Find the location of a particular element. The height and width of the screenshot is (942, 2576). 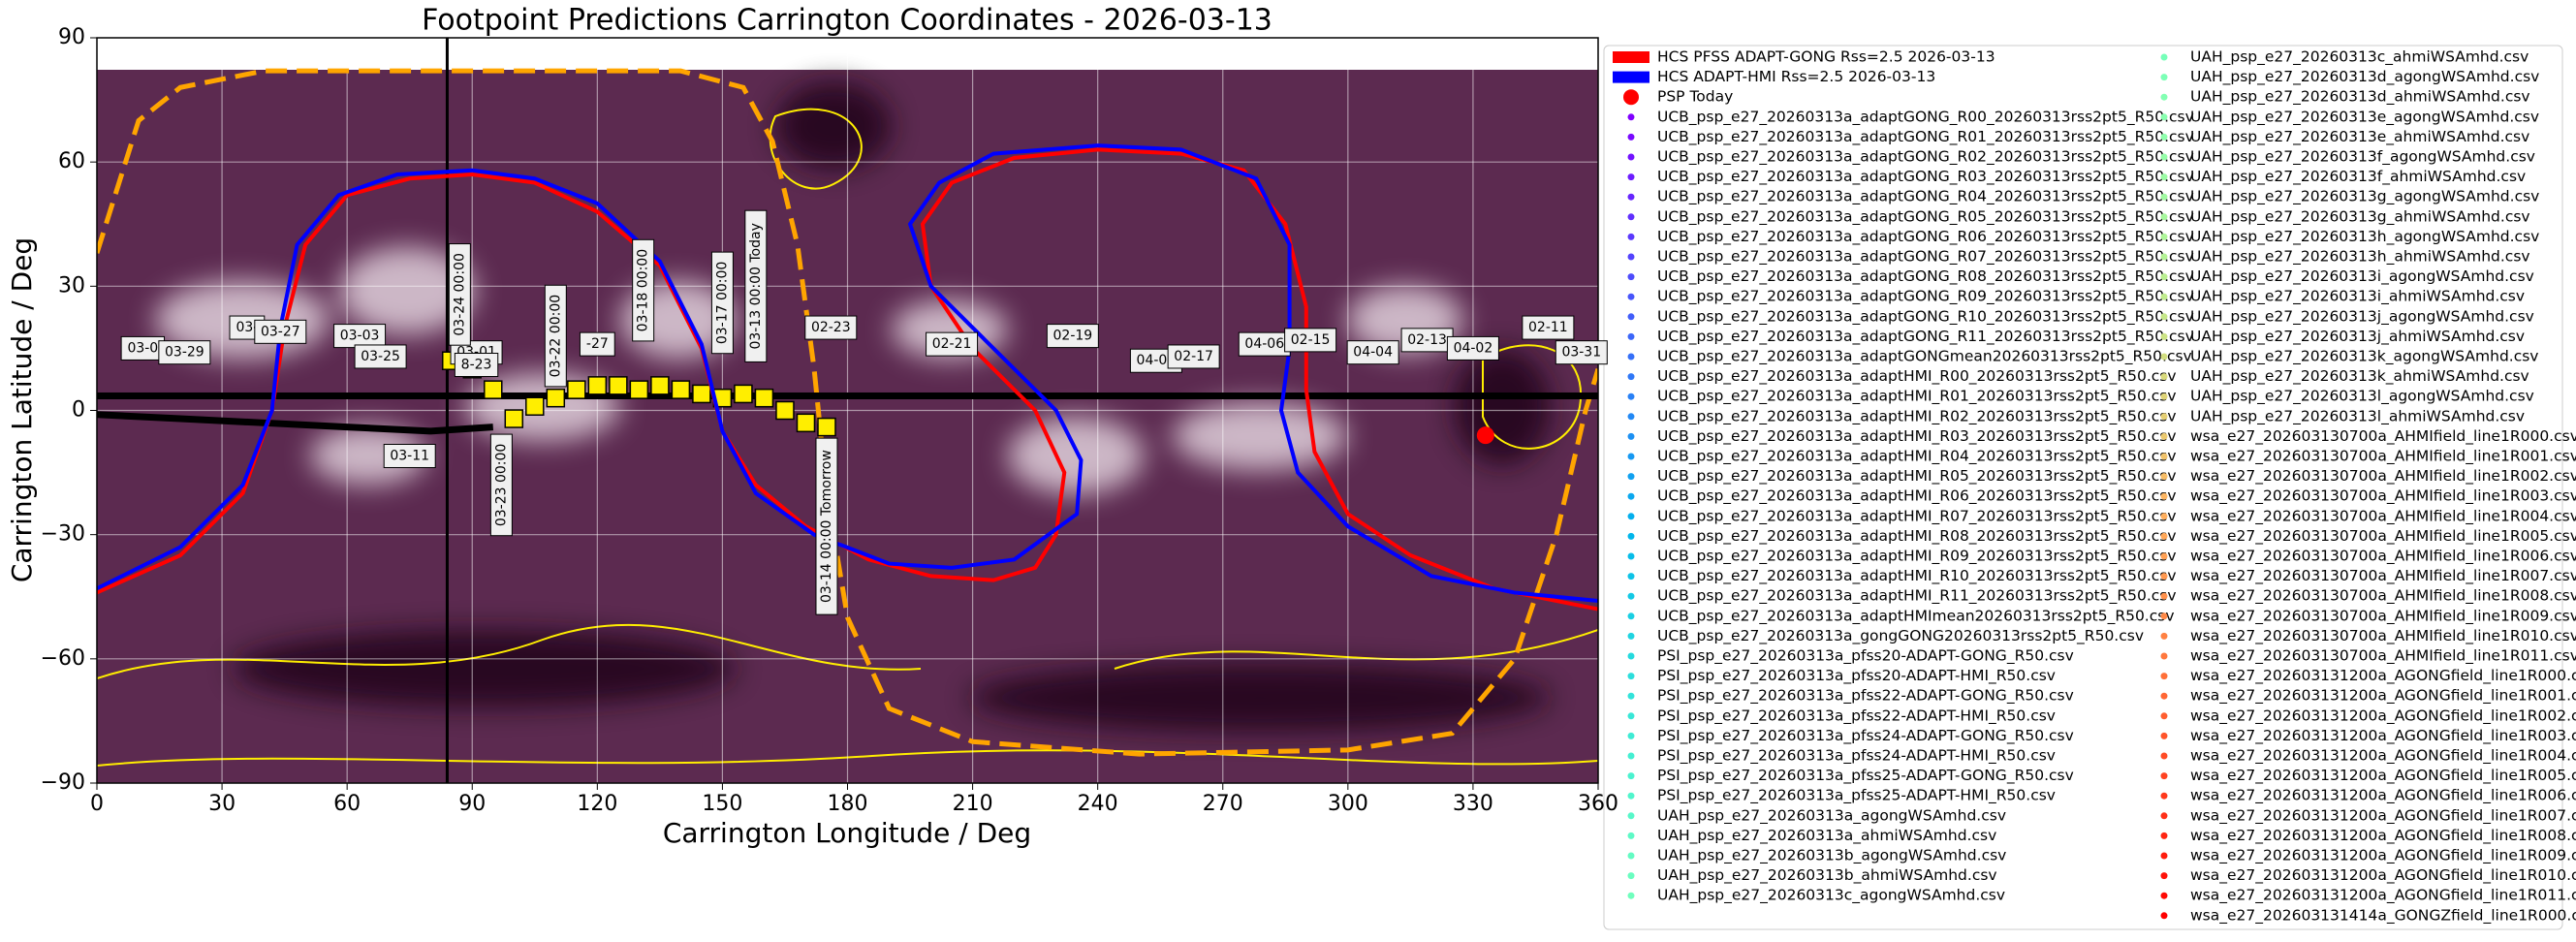

annotation-label: 02-11 is located at coordinates (1548, 327).